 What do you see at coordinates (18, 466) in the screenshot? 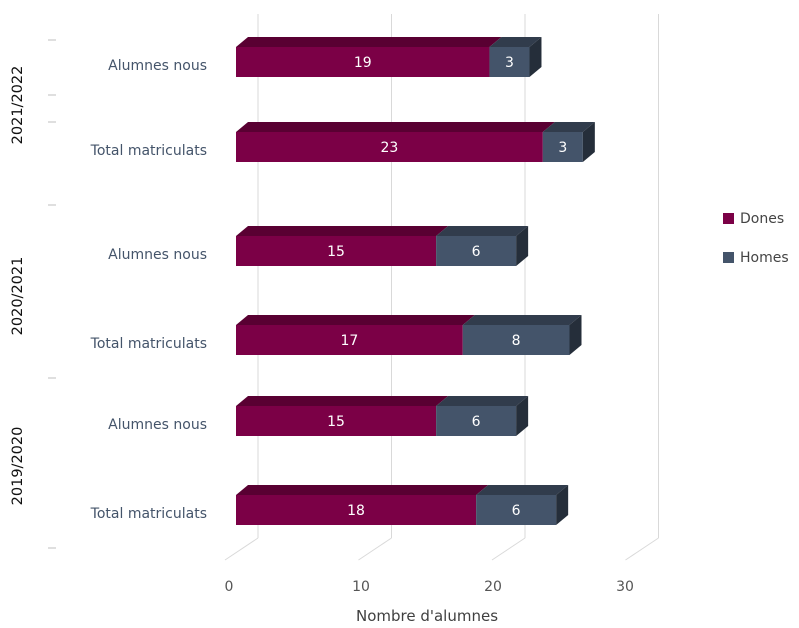
I see `group-label: 2019/2020` at bounding box center [18, 466].